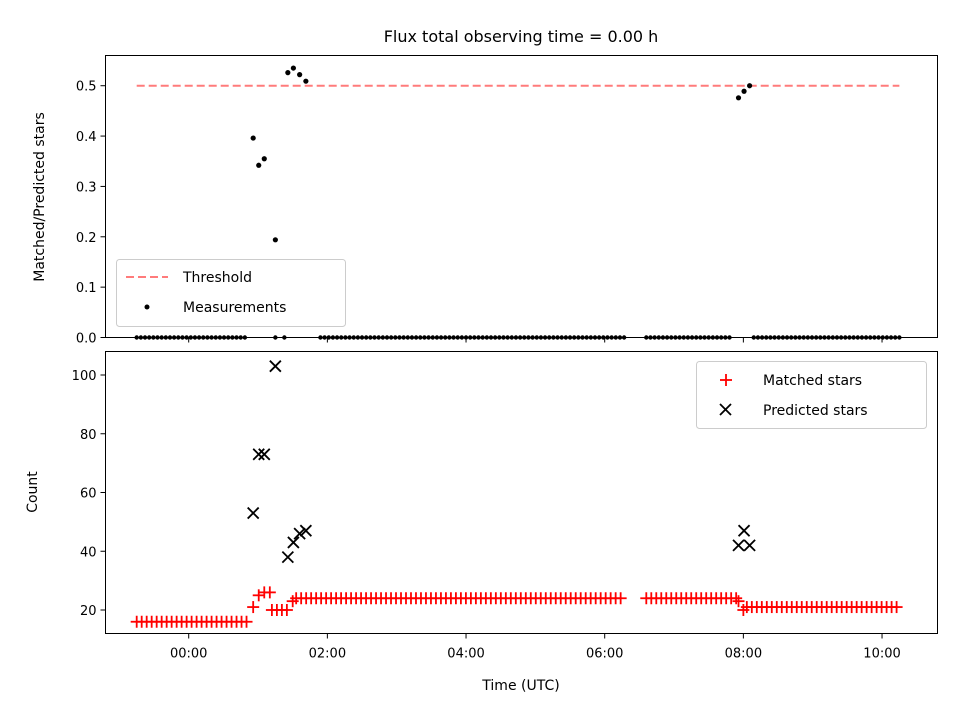 The image size is (960, 720). What do you see at coordinates (188, 654) in the screenshot?
I see `x-tick-label: 00:00` at bounding box center [188, 654].